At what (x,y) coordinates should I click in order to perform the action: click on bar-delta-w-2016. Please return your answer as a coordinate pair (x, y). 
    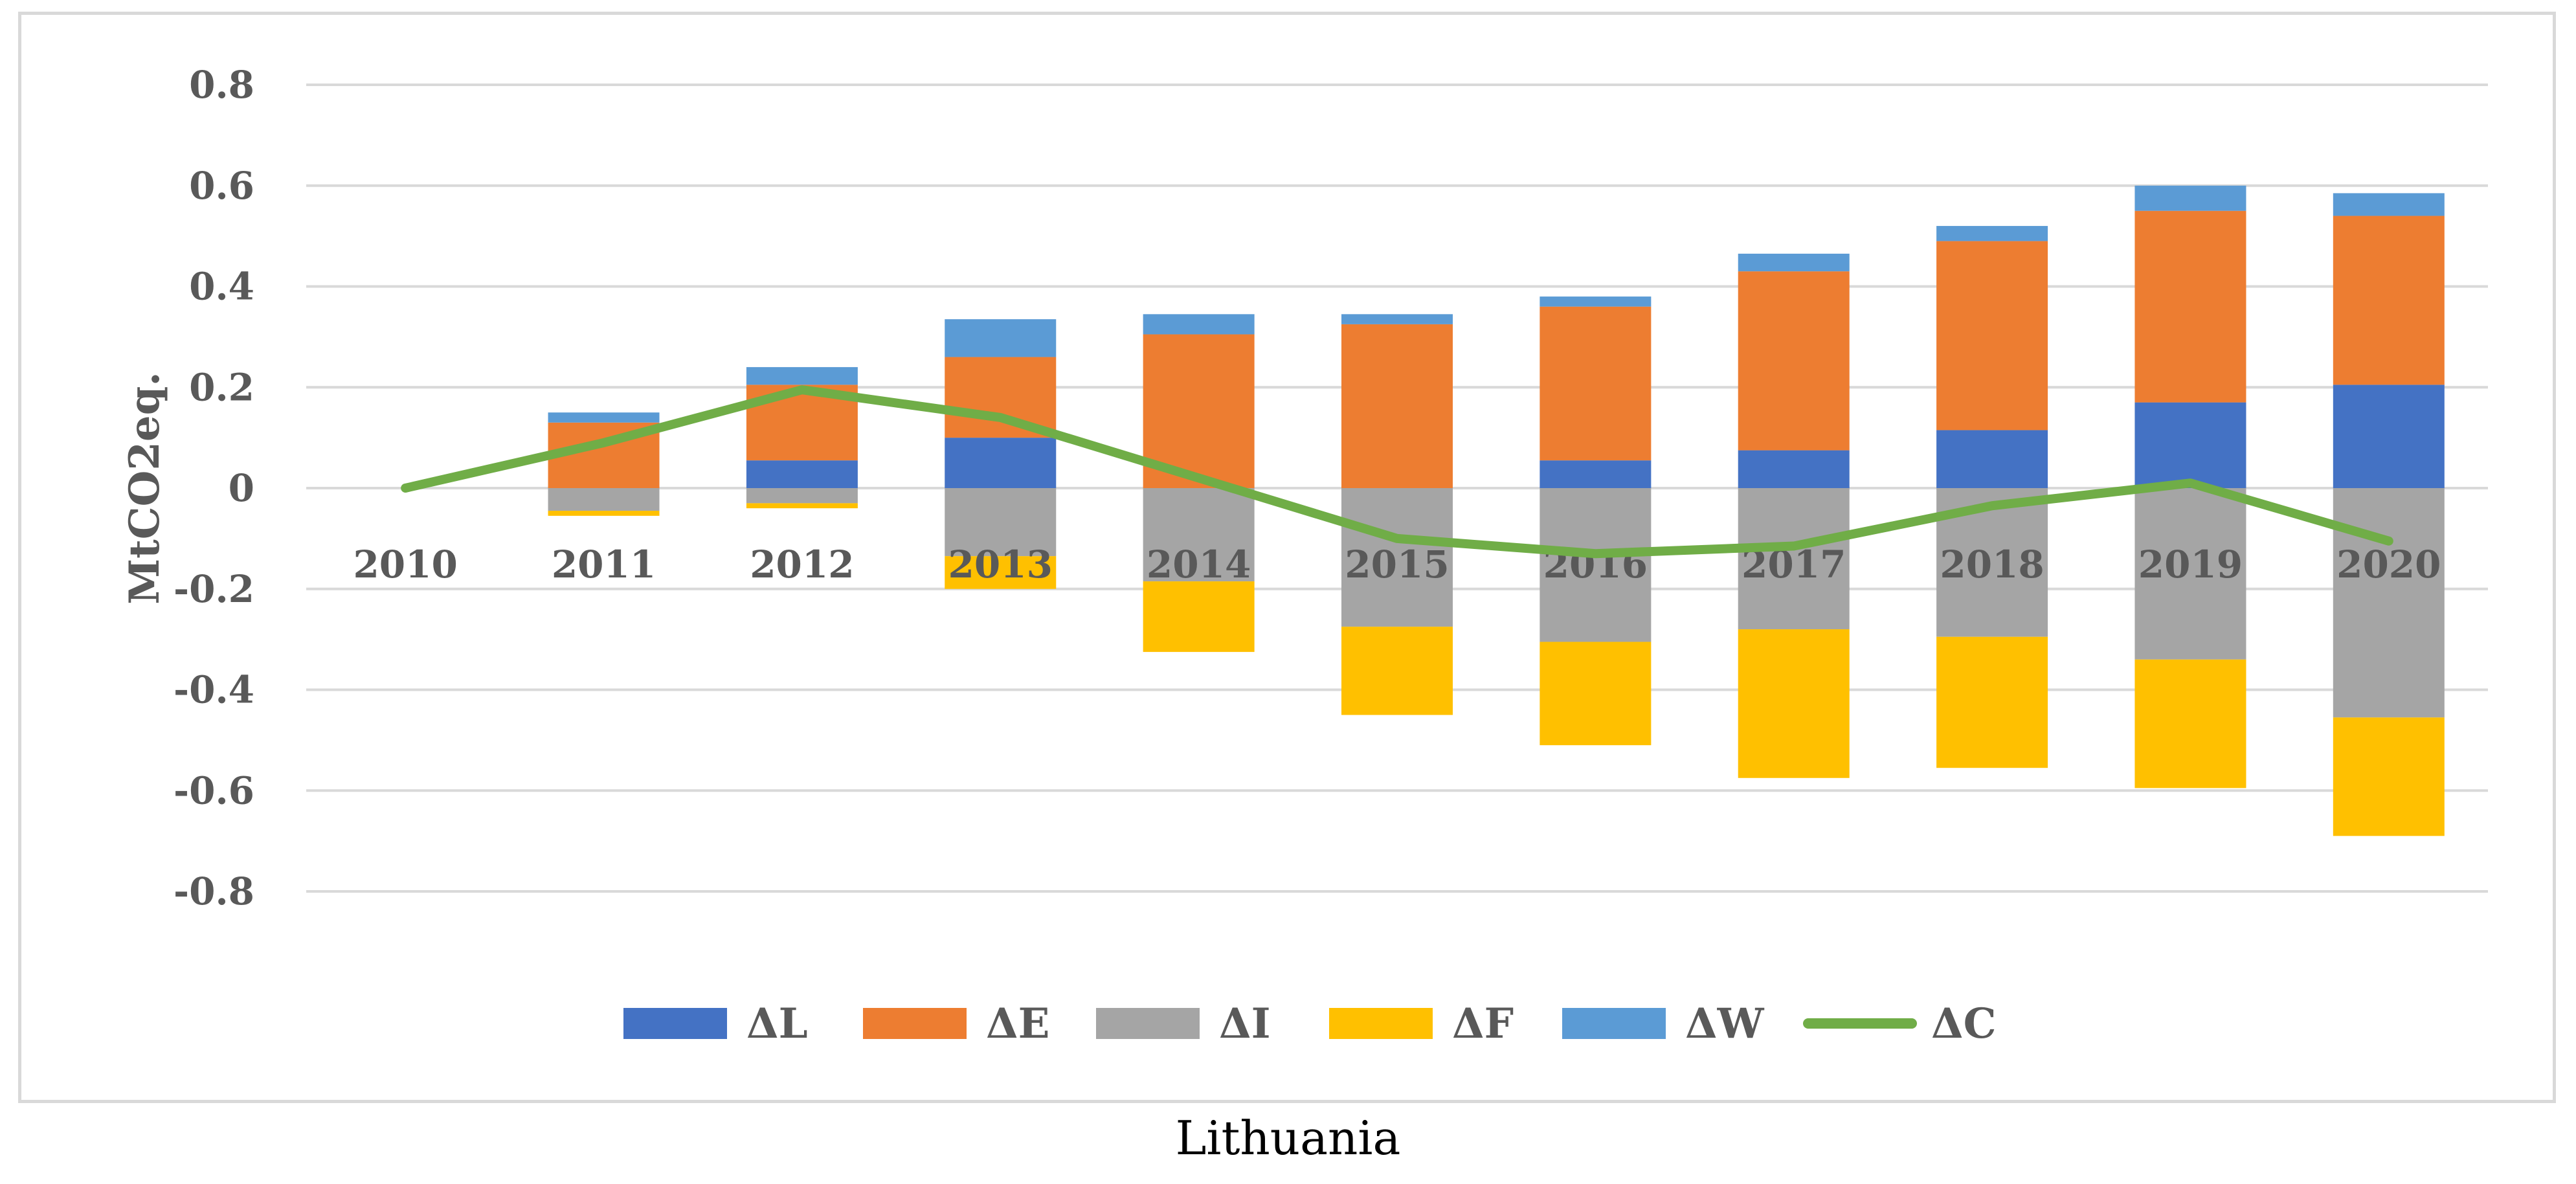
    Looking at the image, I should click on (1596, 301).